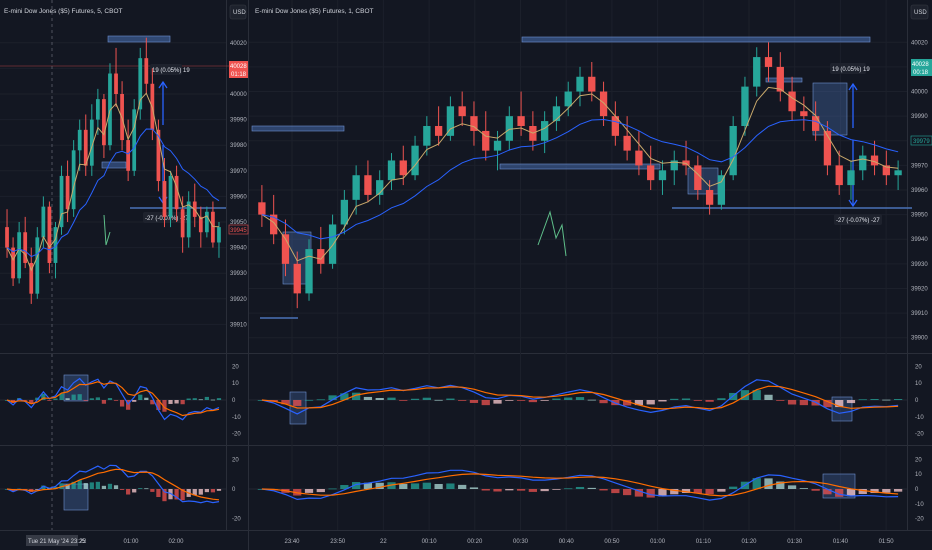 The width and height of the screenshot is (932, 550). I want to click on left-currency-button: USD, so click(239, 13).